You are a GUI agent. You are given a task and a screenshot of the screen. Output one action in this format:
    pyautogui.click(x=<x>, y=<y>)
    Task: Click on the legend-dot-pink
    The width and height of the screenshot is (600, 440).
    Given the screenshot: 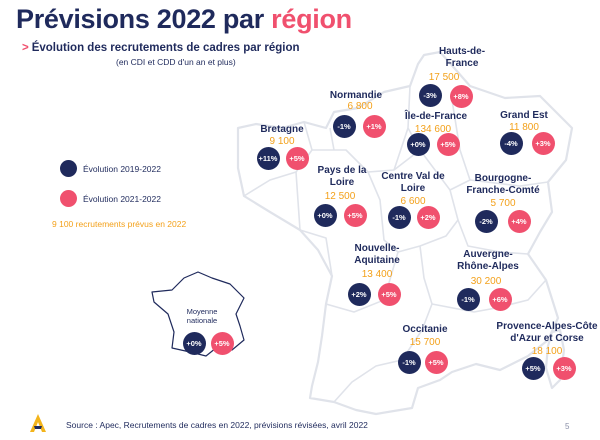 What is the action you would take?
    pyautogui.click(x=68, y=198)
    